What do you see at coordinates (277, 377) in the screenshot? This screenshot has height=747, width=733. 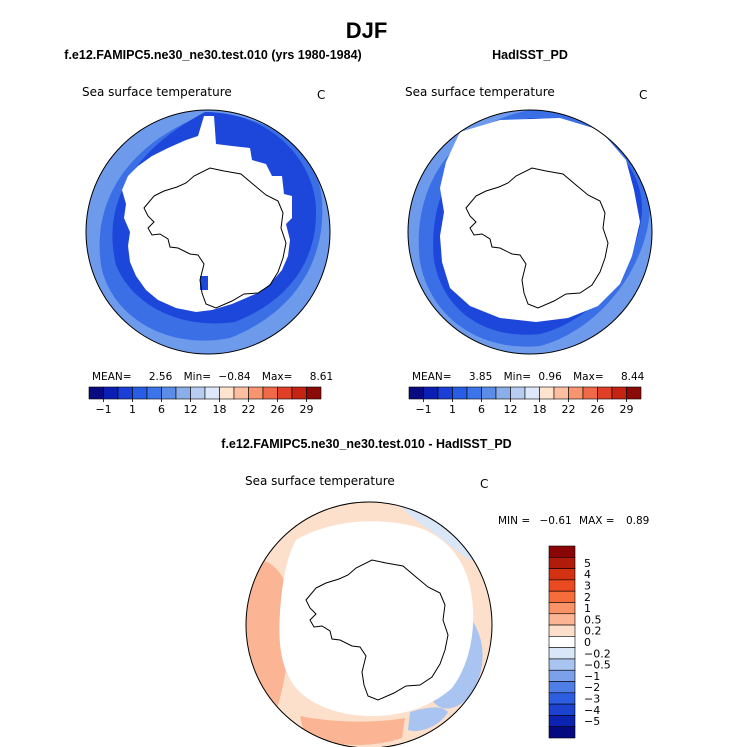 I see `panel-1-max-label: Max=` at bounding box center [277, 377].